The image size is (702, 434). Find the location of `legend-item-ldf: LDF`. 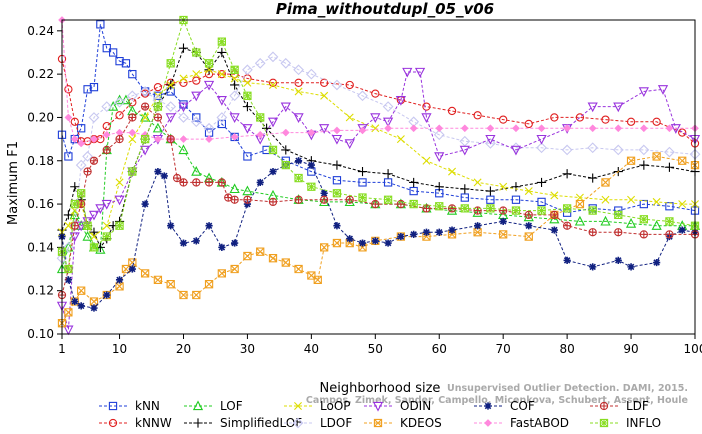

legend-item-ldf: LDF is located at coordinates (619, 406).